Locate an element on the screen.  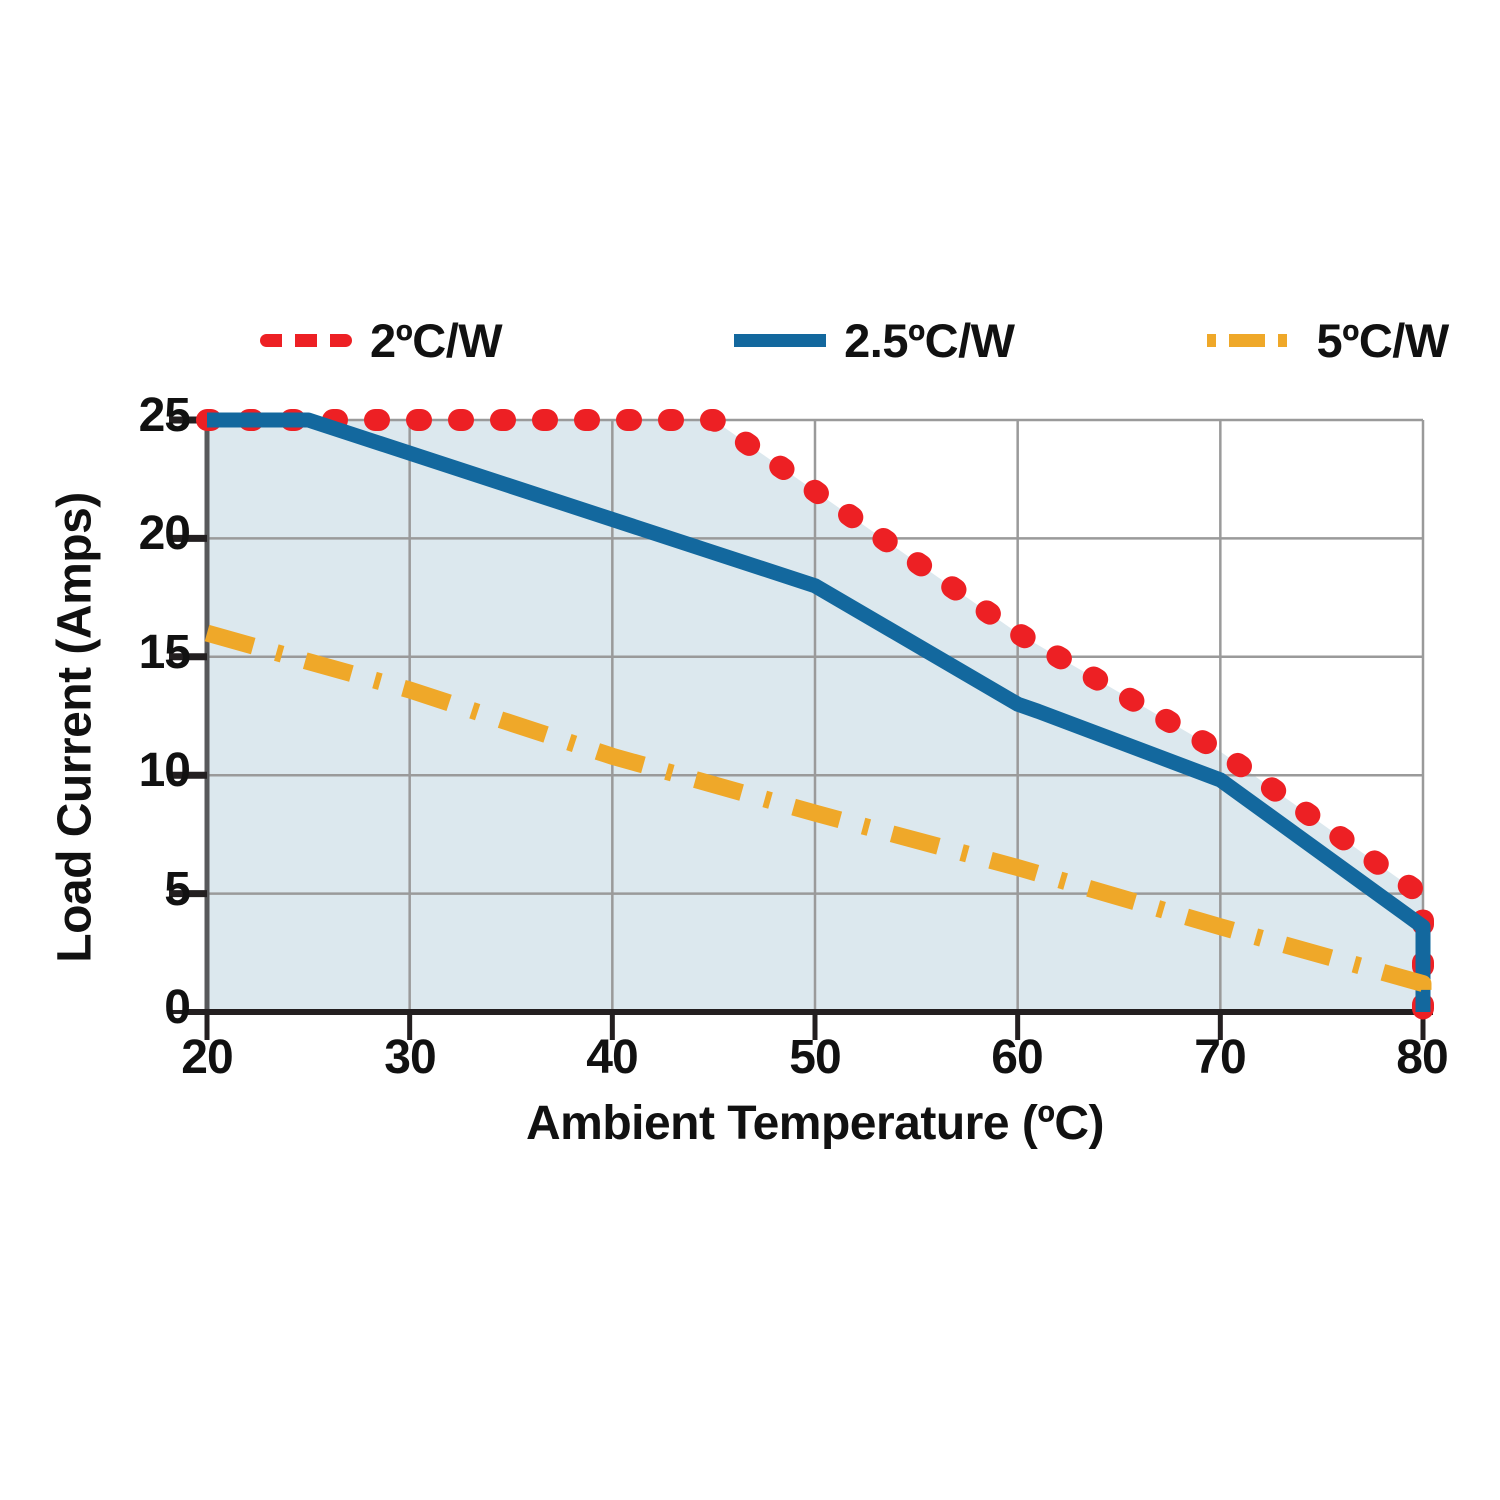
x-tick-label-20: 20 is located at coordinates (207, 1057).